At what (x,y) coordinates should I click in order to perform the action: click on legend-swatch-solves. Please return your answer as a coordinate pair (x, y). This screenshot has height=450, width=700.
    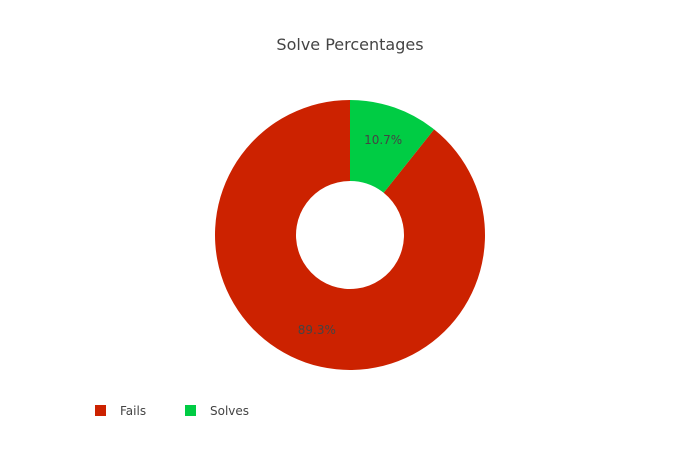
    Looking at the image, I should click on (190, 410).